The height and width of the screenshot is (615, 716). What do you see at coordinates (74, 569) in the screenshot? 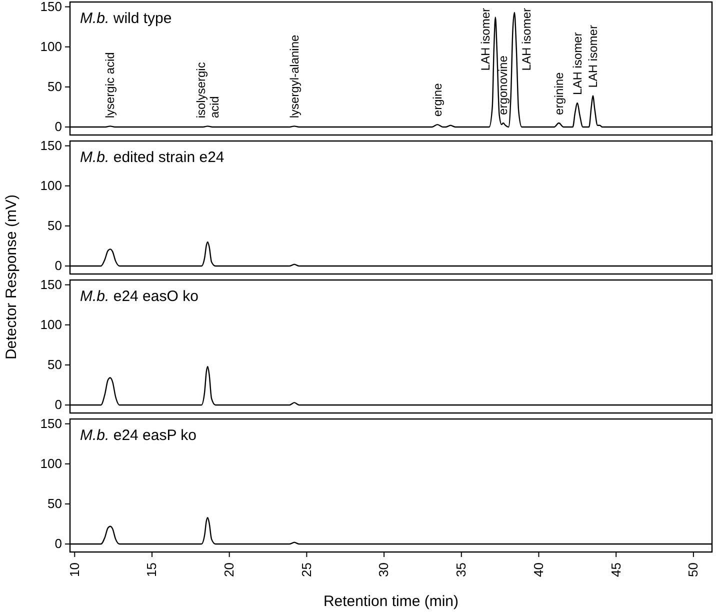
I see `x-tick-label: 10` at bounding box center [74, 569].